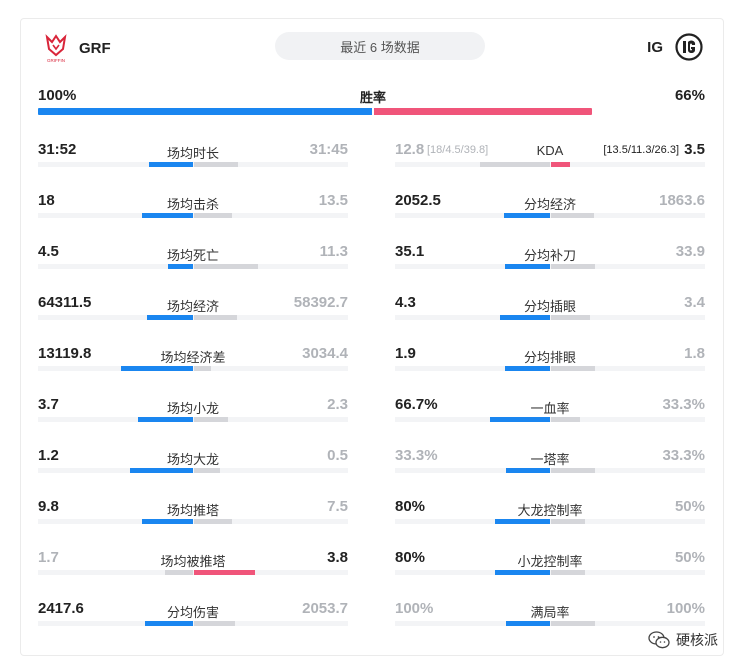 The image size is (740, 668). I want to click on stat-label: 分均排眼, so click(549, 357).